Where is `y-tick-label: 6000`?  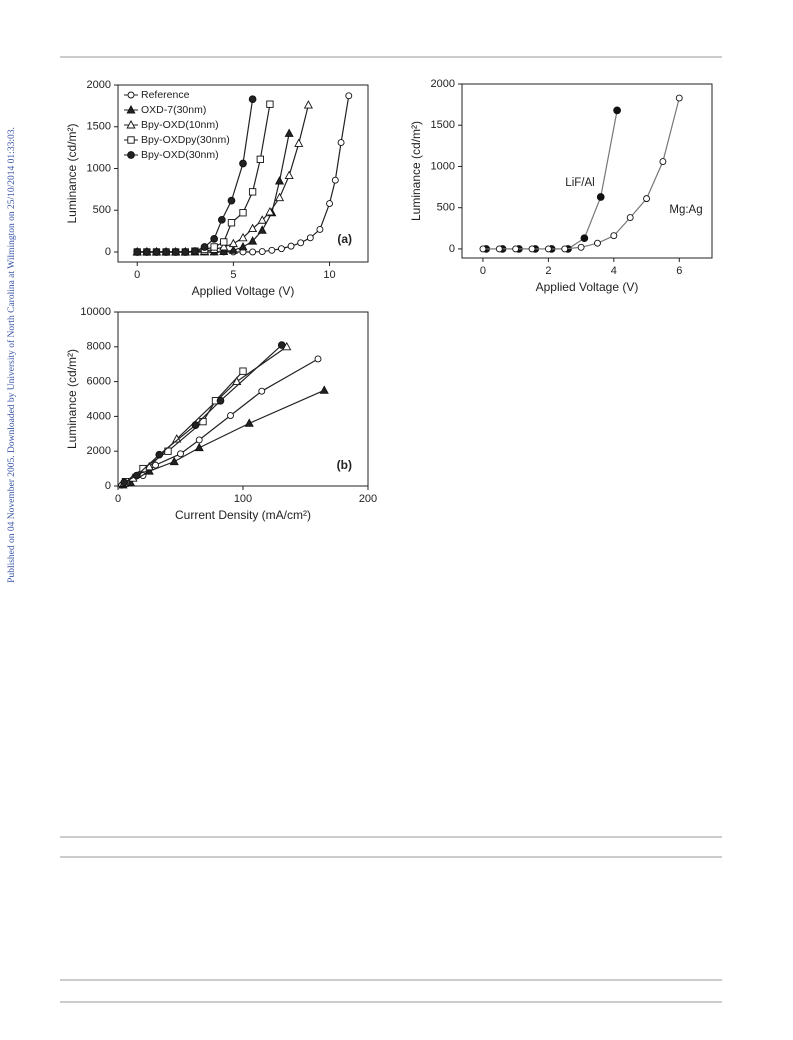 y-tick-label: 6000 is located at coordinates (99, 382).